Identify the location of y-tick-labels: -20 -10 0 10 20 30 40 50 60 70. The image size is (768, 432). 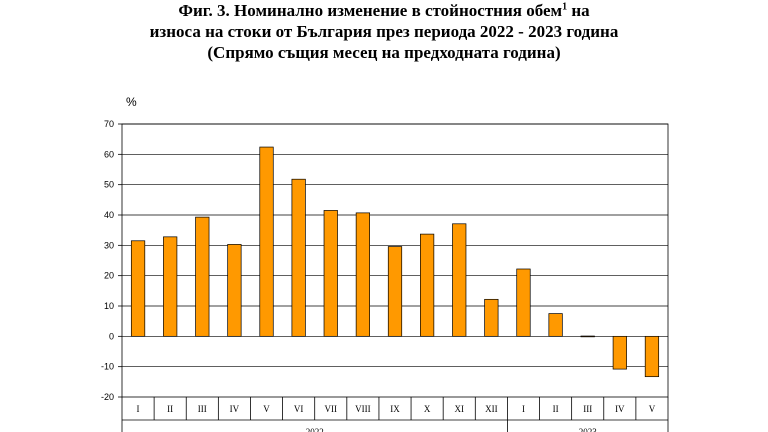
(107, 260).